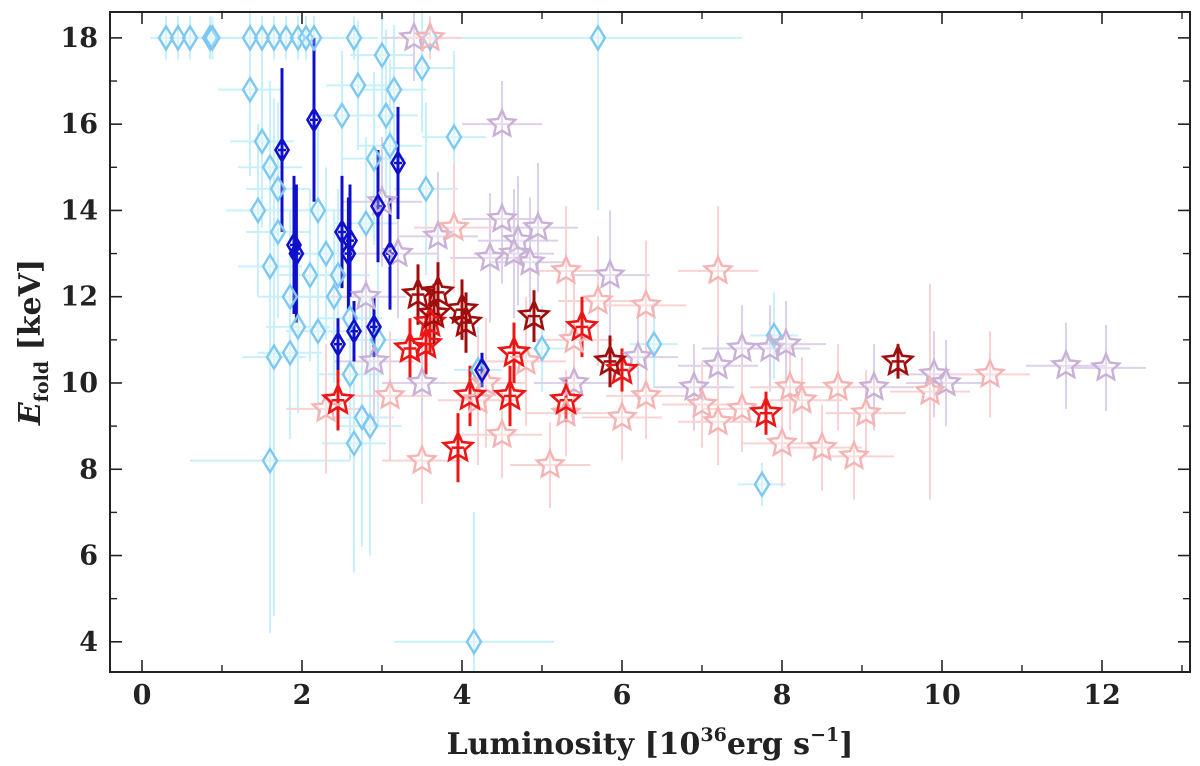 Image resolution: width=1200 pixels, height=766 pixels. Describe the element at coordinates (79, 297) in the screenshot. I see `y-tick-label: 12` at that location.